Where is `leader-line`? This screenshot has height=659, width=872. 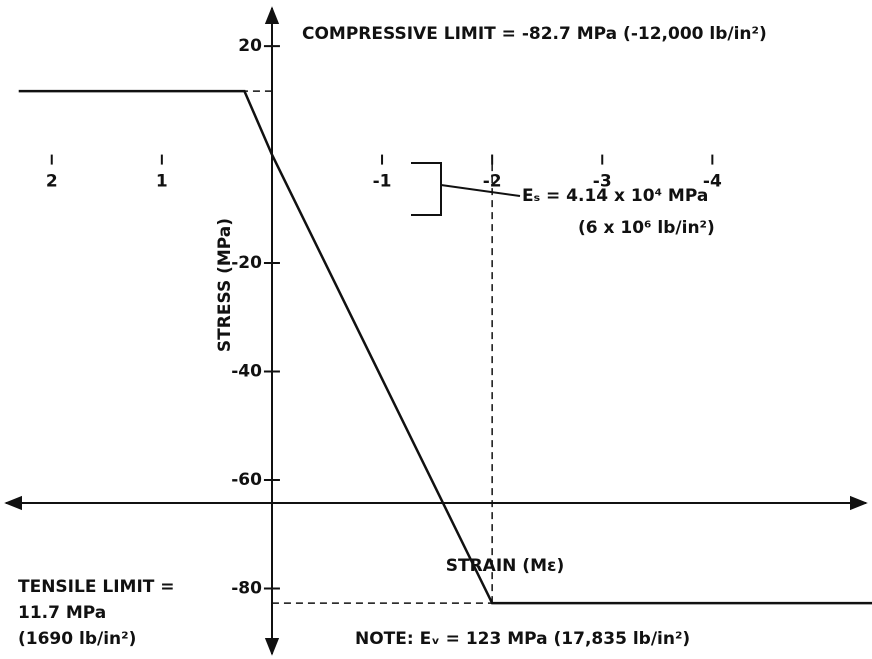 leader-line is located at coordinates (480, 190).